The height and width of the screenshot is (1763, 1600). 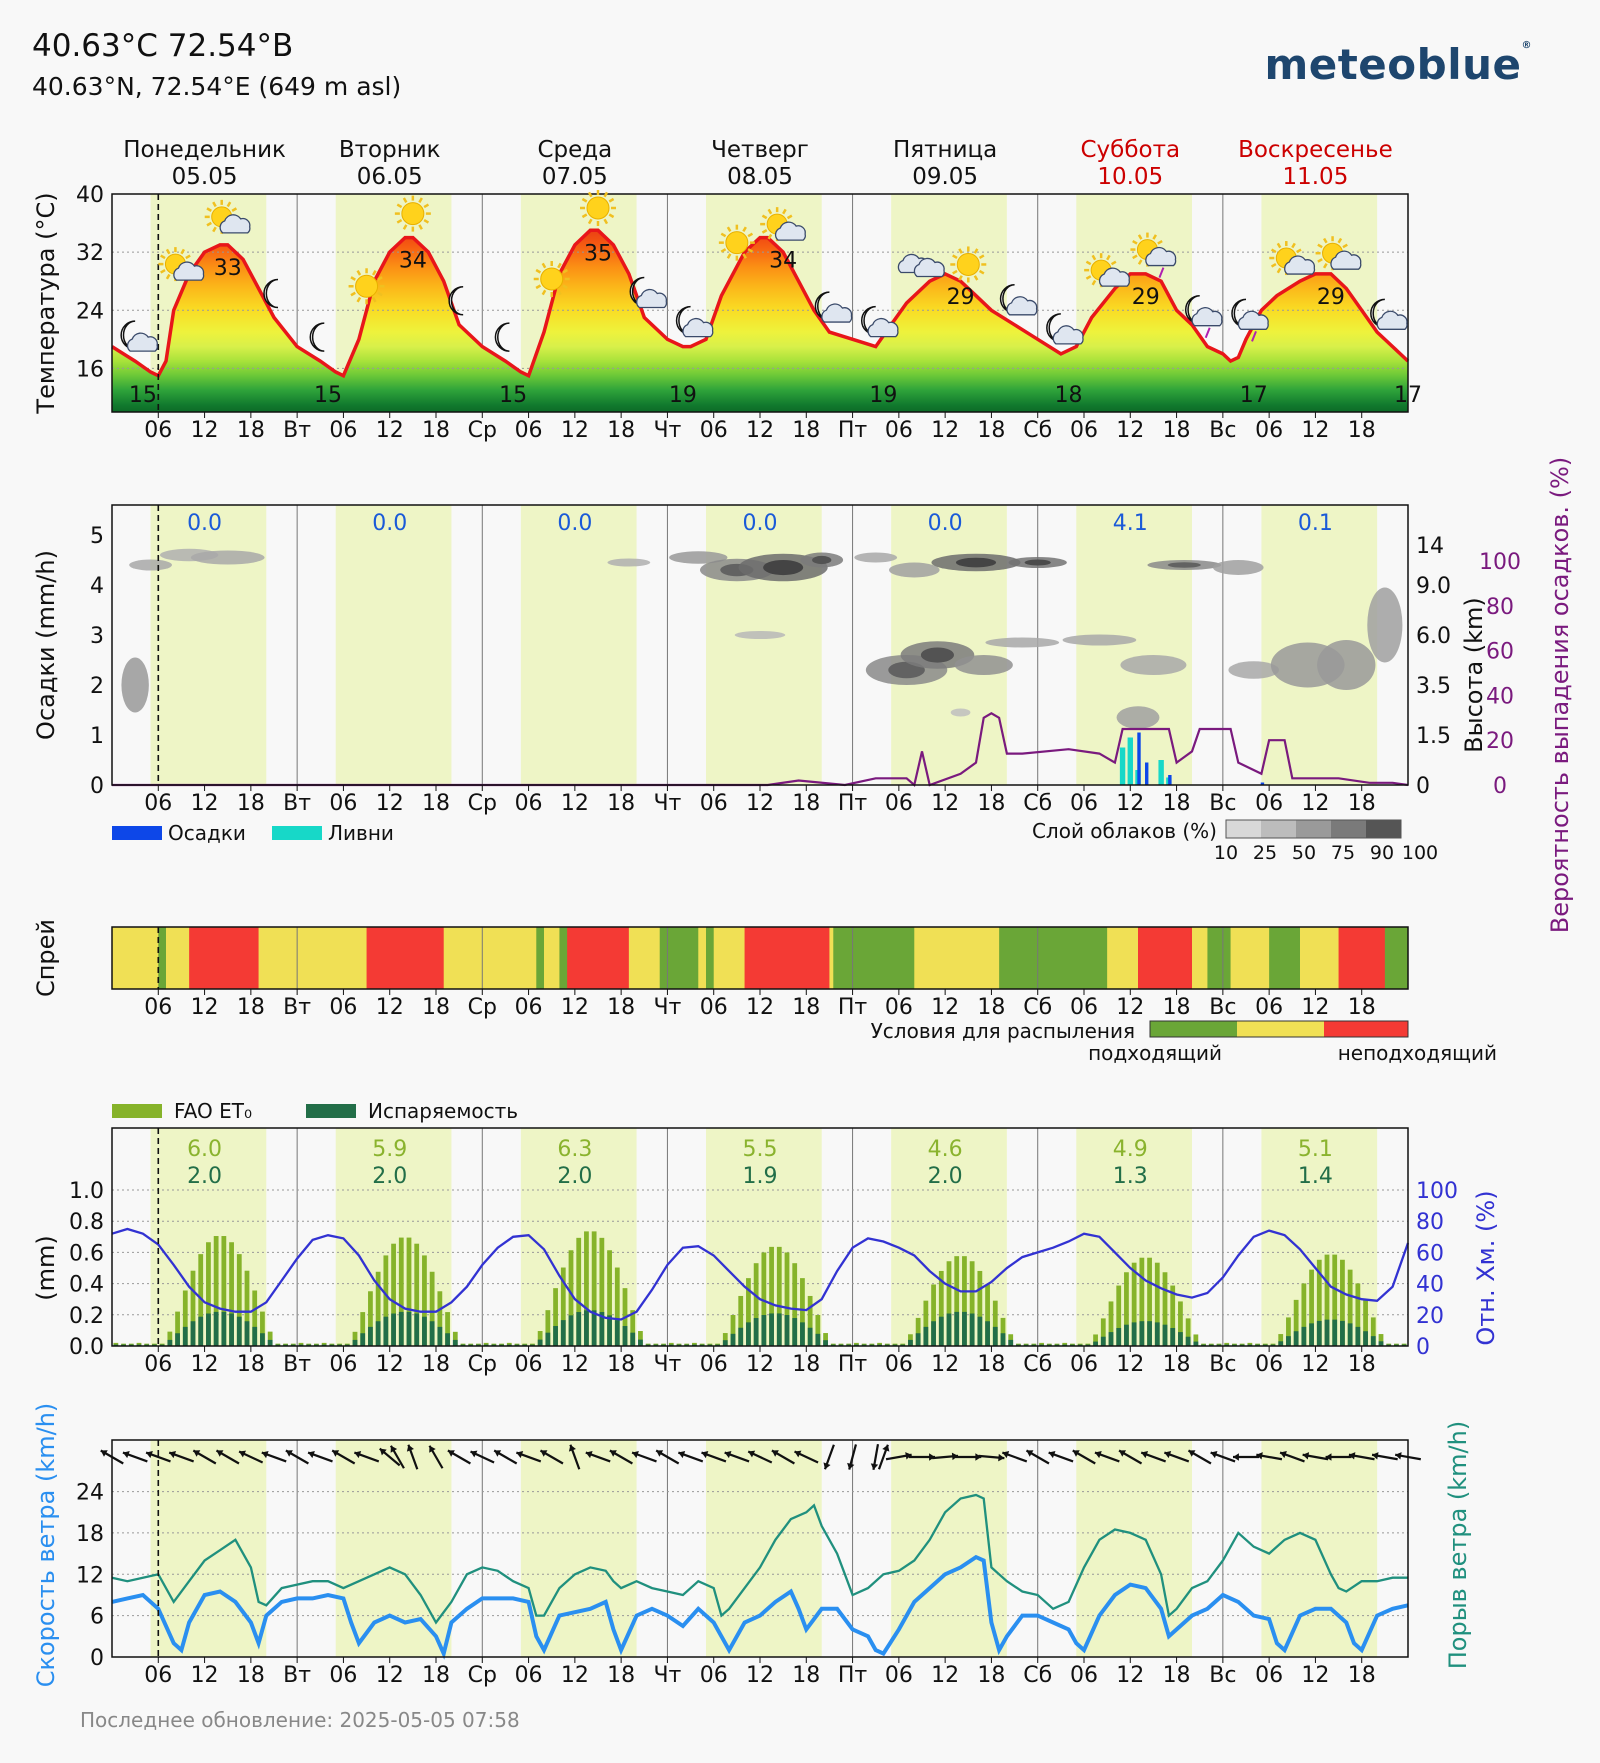 What do you see at coordinates (228, 268) in the screenshot?
I see `temperature-value-label: 33` at bounding box center [228, 268].